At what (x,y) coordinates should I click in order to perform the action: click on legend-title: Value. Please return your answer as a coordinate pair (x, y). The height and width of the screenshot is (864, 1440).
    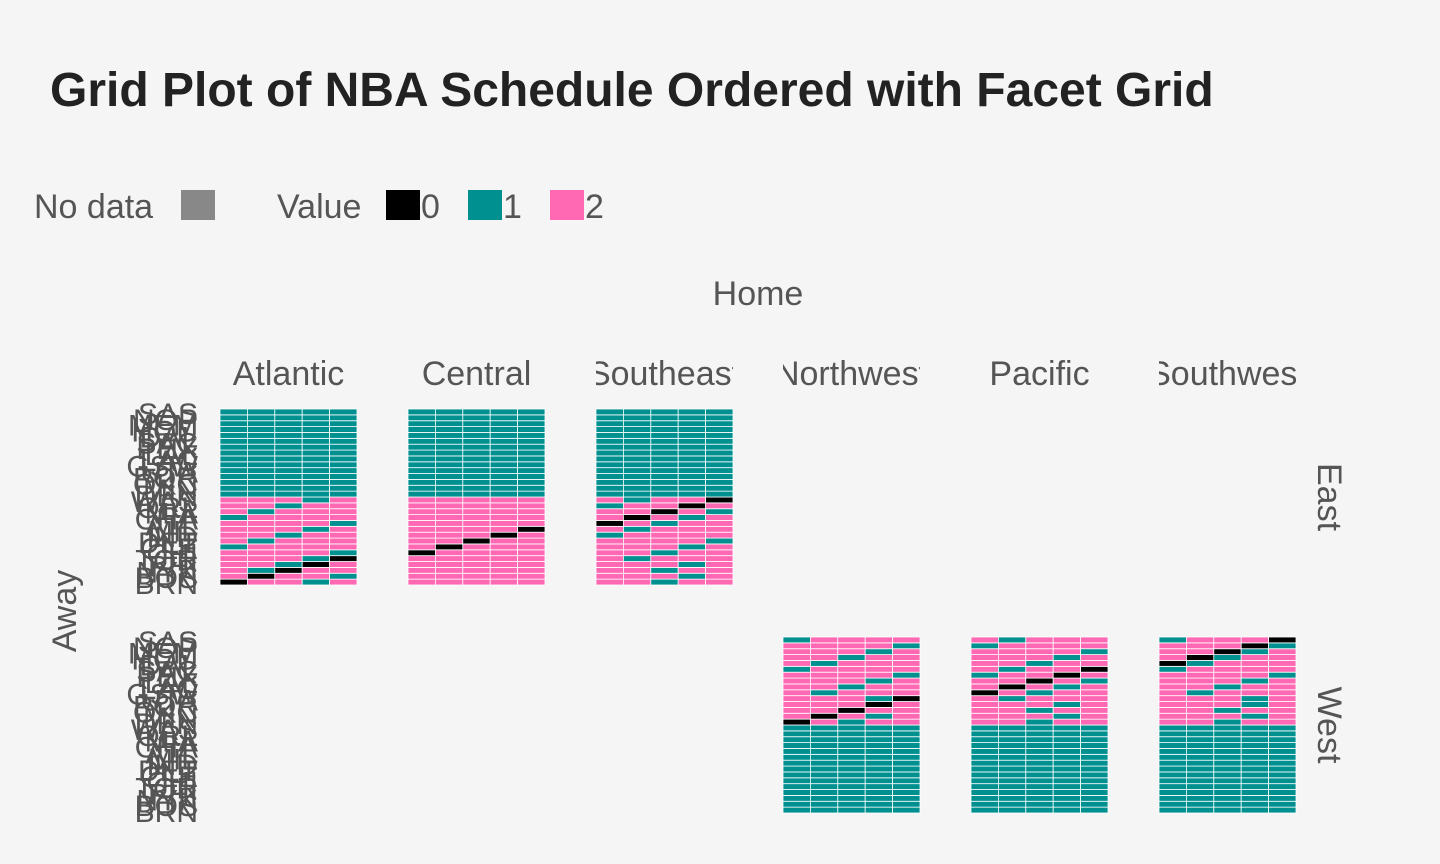
    Looking at the image, I should click on (319, 207).